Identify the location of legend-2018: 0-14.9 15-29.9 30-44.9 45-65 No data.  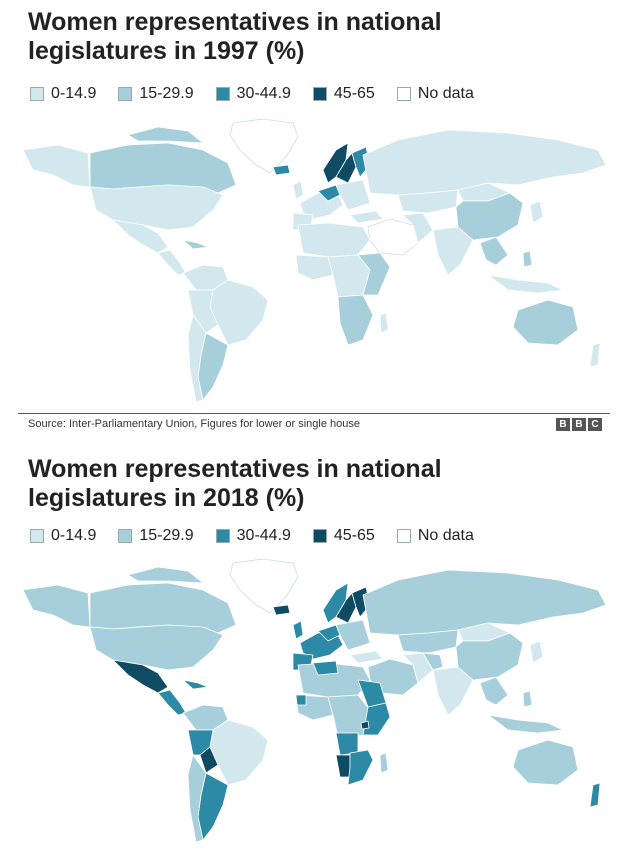
(263, 536).